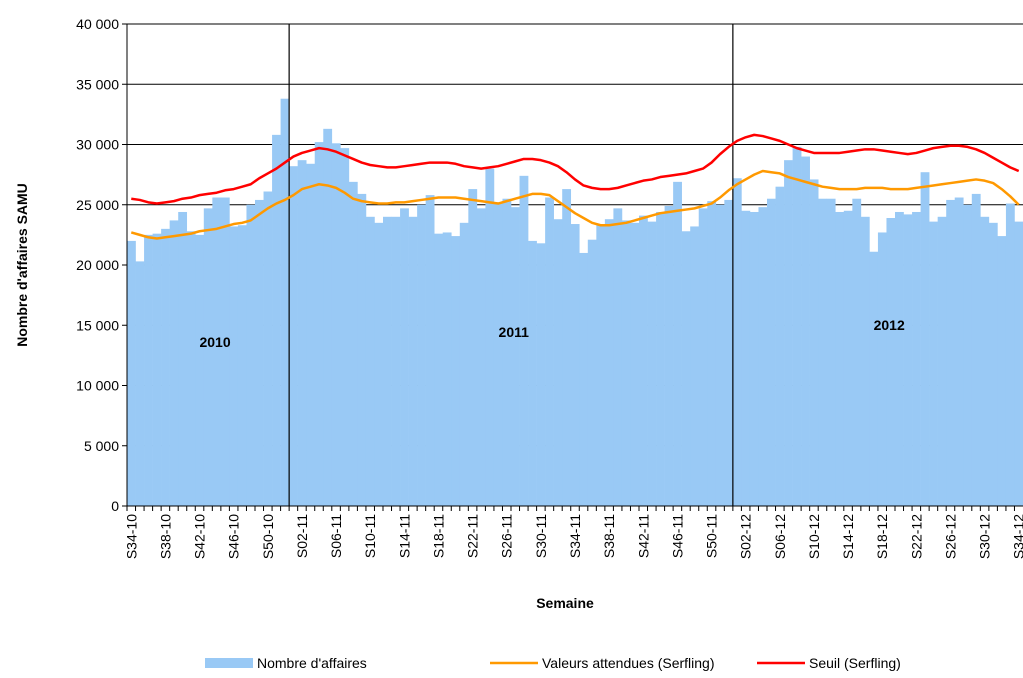 The height and width of the screenshot is (678, 1023). Describe the element at coordinates (882, 536) in the screenshot. I see `x-tick-label: S18-12` at that location.